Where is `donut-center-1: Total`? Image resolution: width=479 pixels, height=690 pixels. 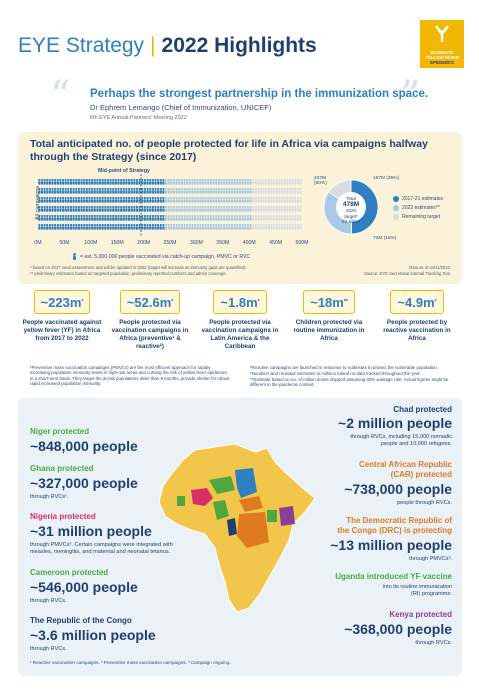
donut-center-1: Total is located at coordinates (351, 198).